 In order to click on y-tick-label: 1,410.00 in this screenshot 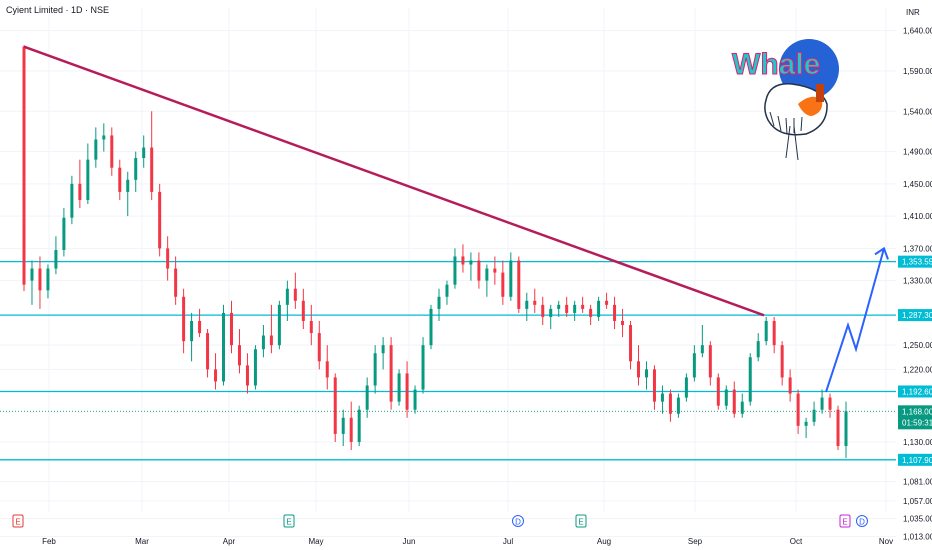, I will do `click(917, 216)`.